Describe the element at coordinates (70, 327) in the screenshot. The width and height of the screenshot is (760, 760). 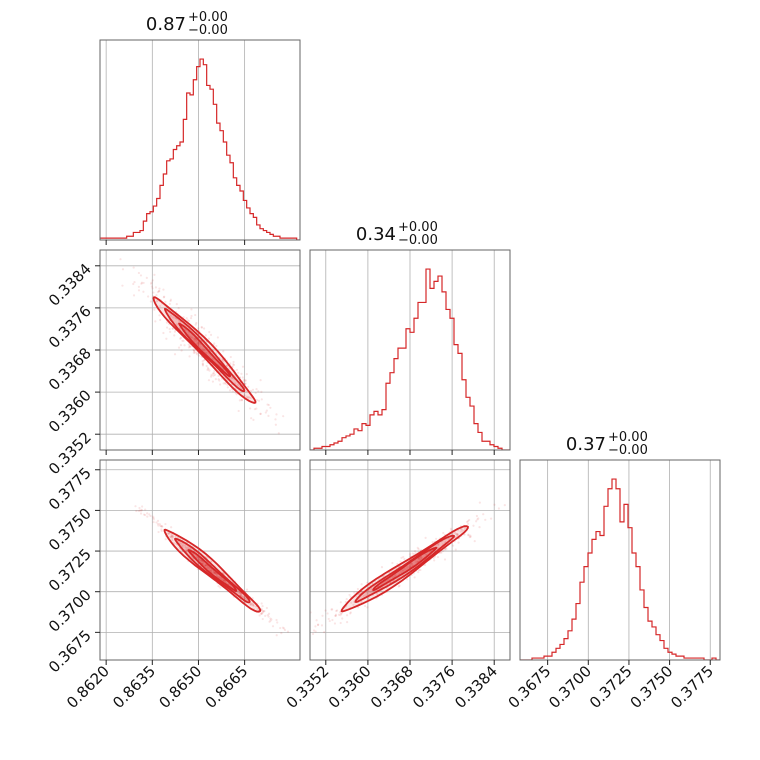
I see `y-tick-label: 0.3376` at that location.